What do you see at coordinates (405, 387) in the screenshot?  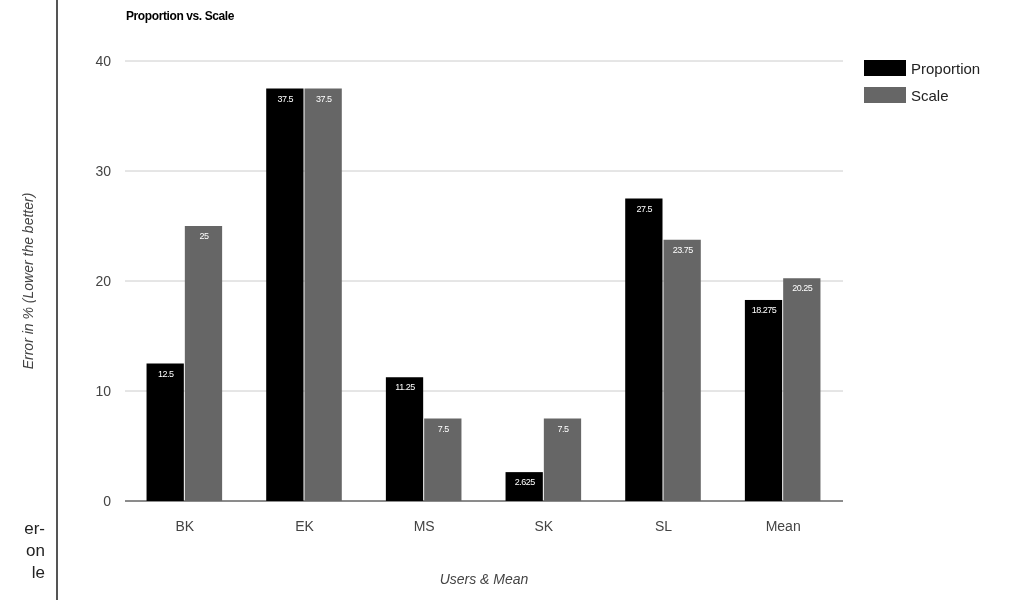 I see `data-label: 11.25` at bounding box center [405, 387].